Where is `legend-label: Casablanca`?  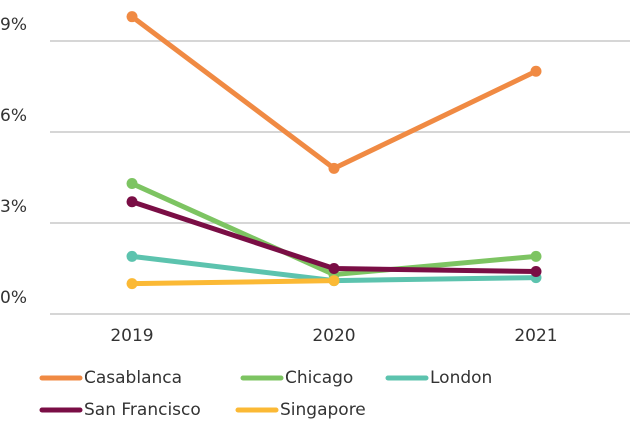 legend-label: Casablanca is located at coordinates (133, 378).